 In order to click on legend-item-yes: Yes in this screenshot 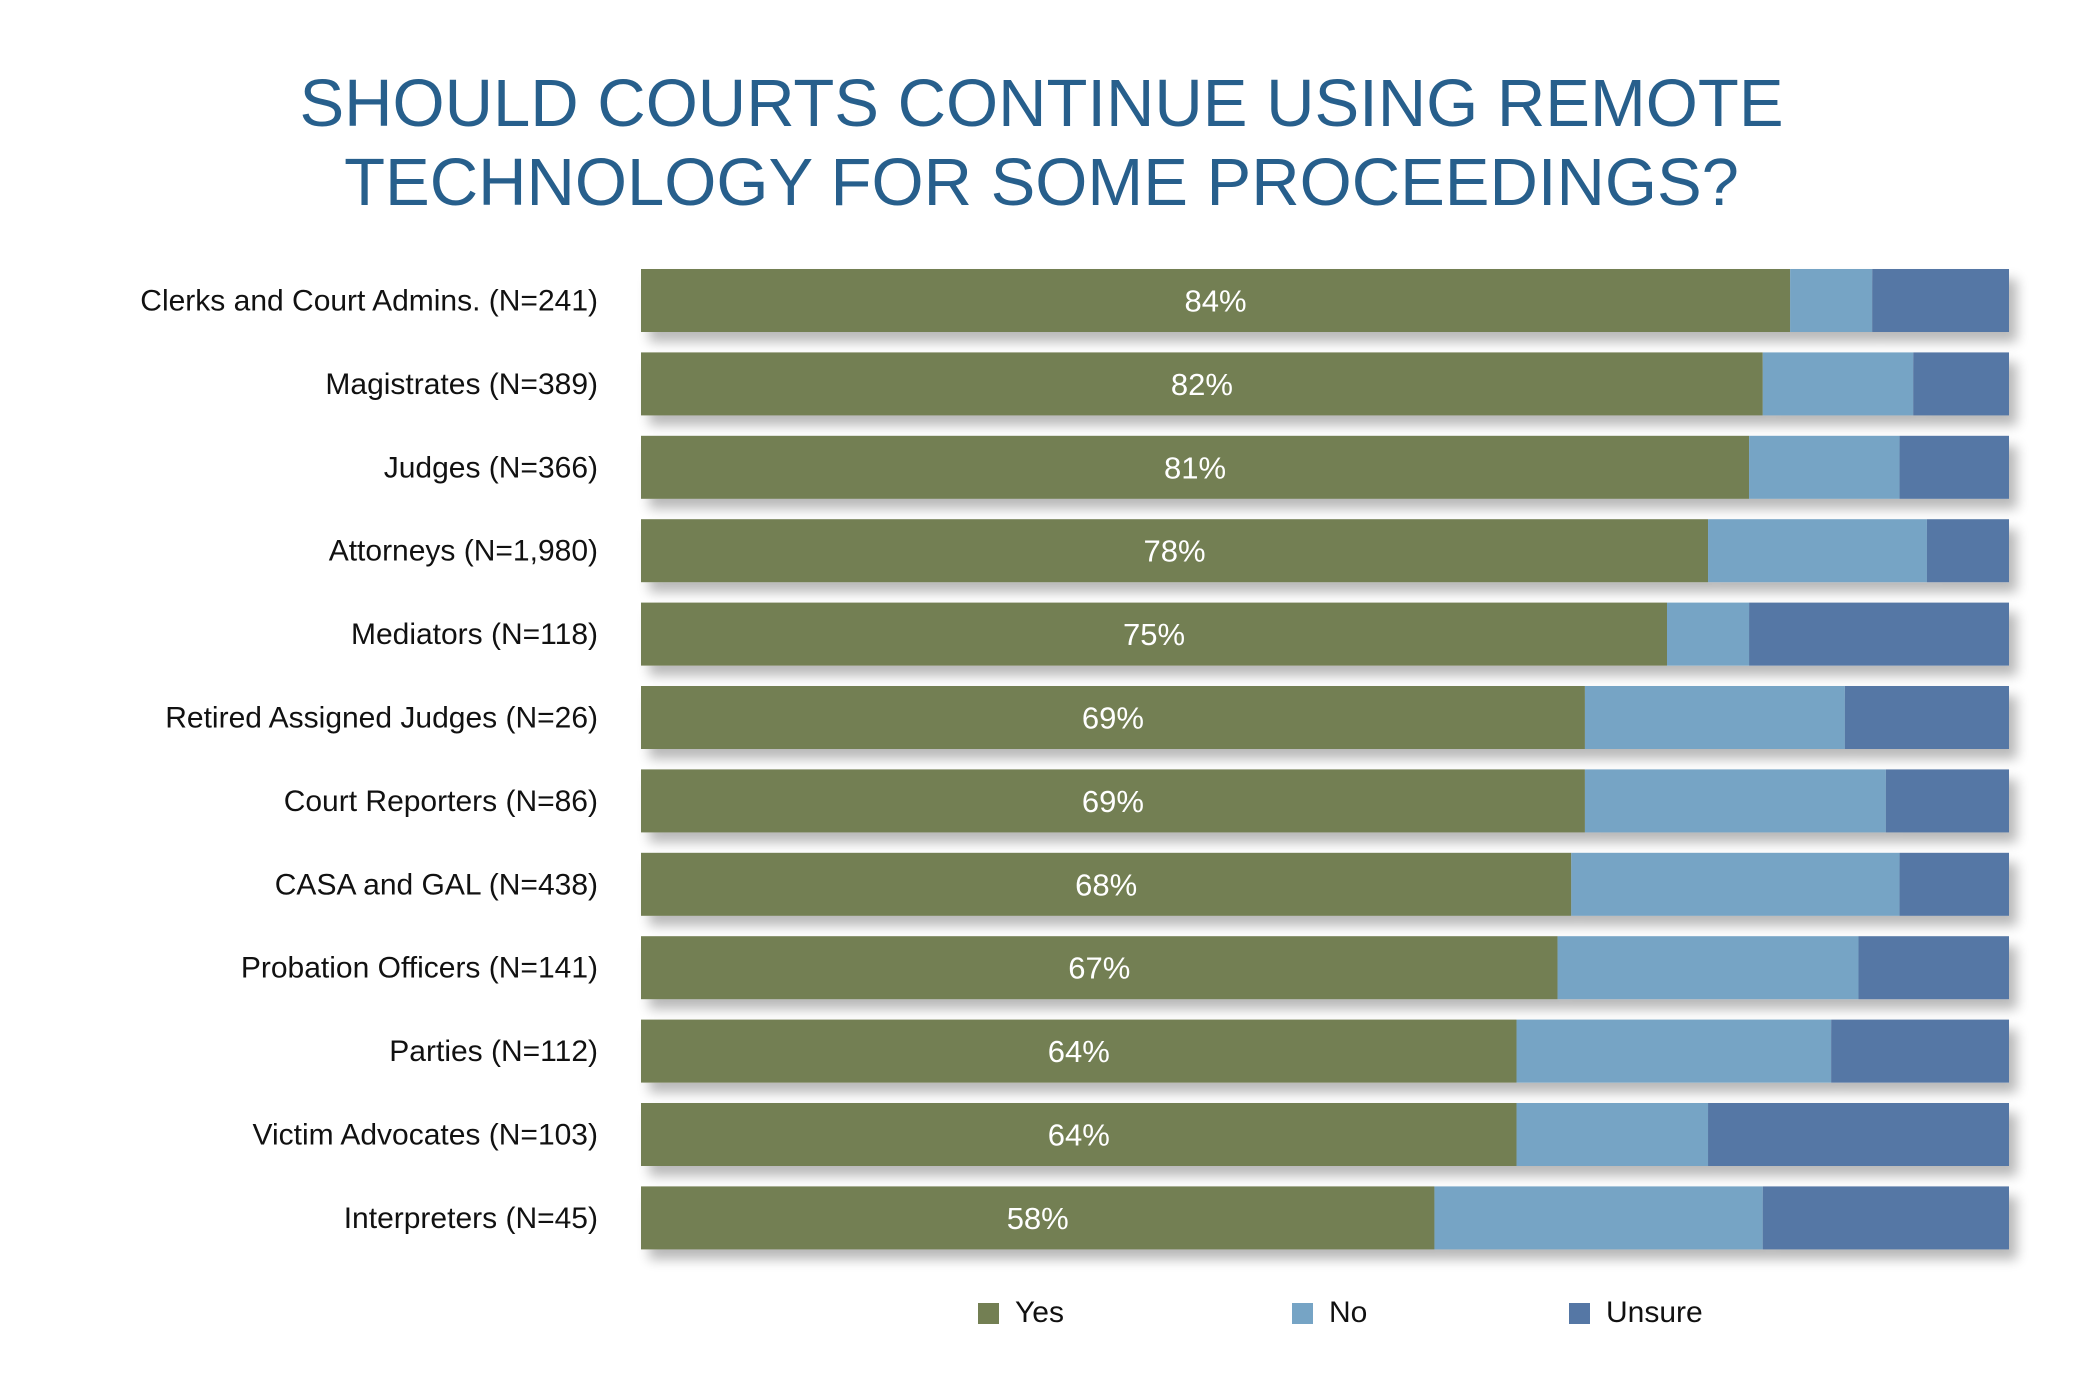, I will do `click(1021, 1313)`.